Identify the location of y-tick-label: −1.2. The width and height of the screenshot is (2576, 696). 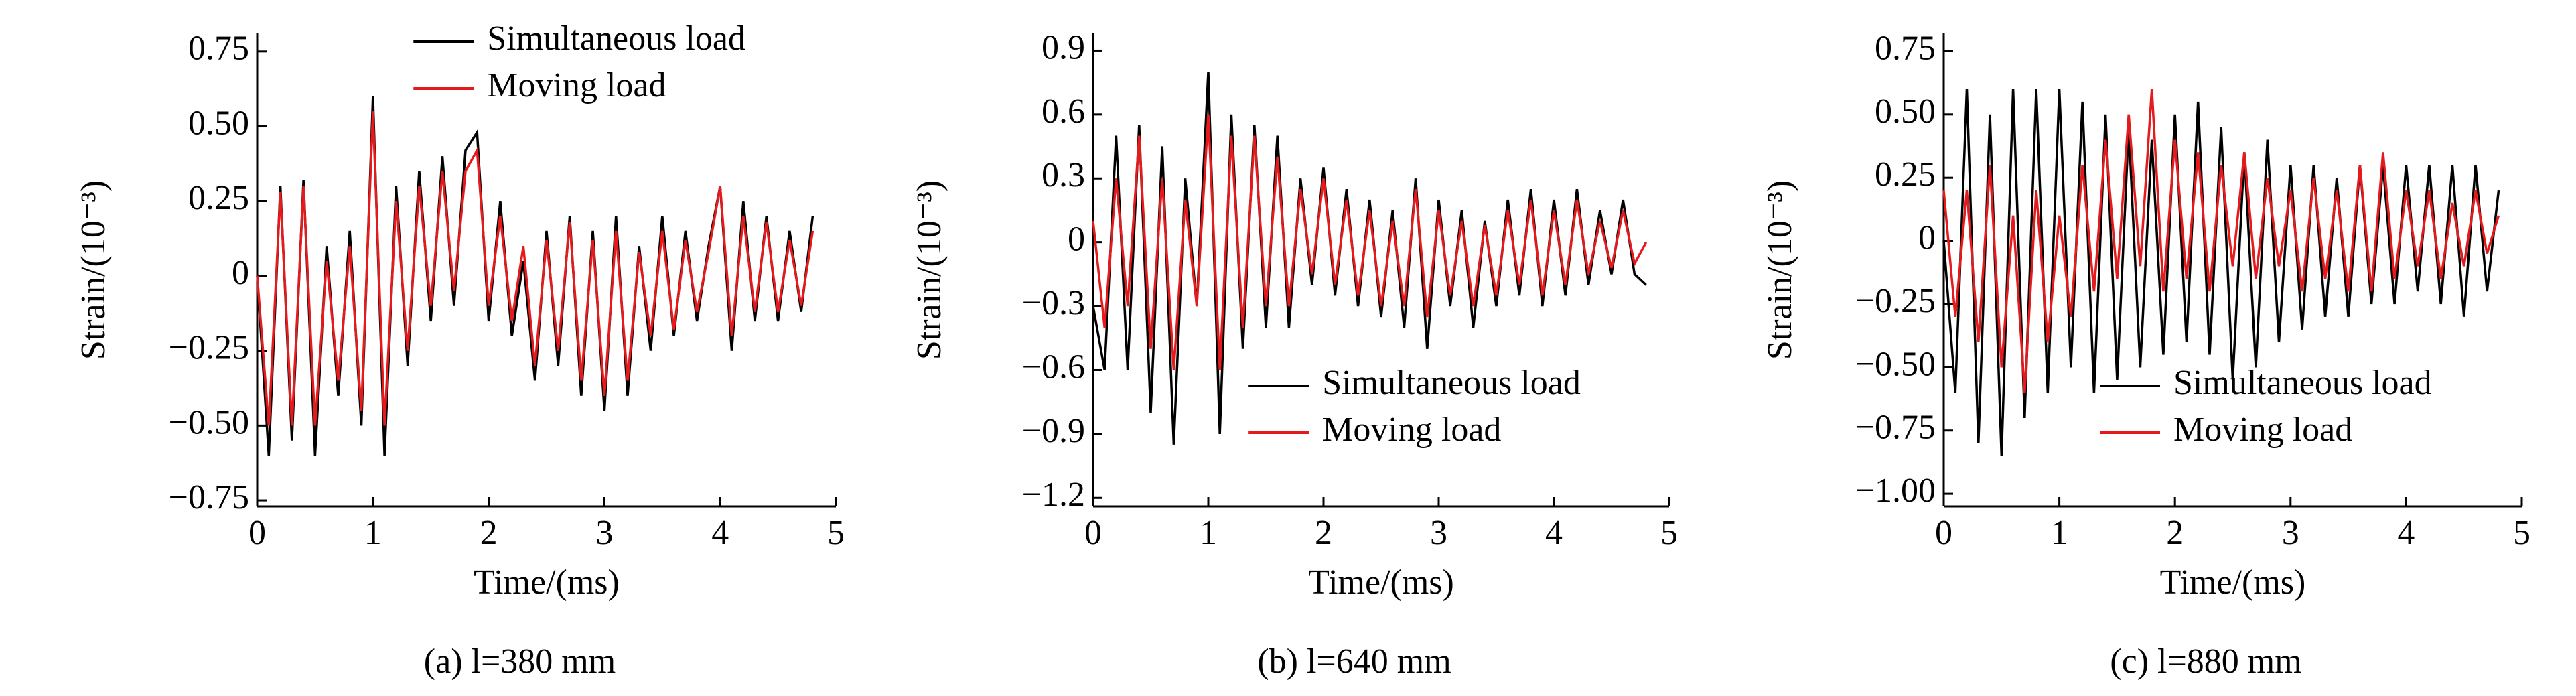
(1053, 495).